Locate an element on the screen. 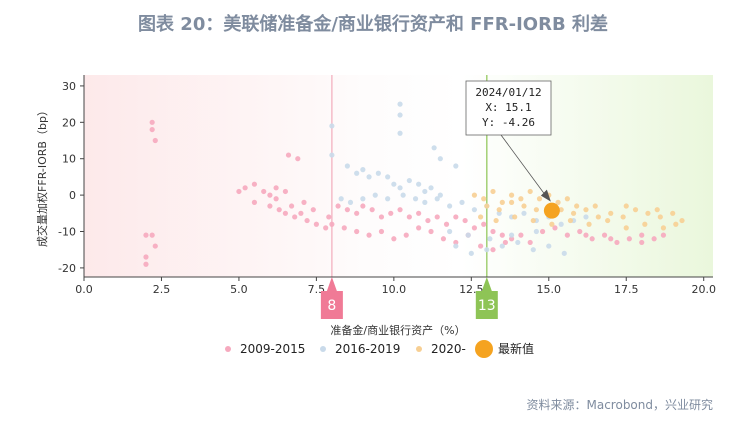 This screenshot has height=425, width=747. marker-badges: 8 13 is located at coordinates (409, 298).